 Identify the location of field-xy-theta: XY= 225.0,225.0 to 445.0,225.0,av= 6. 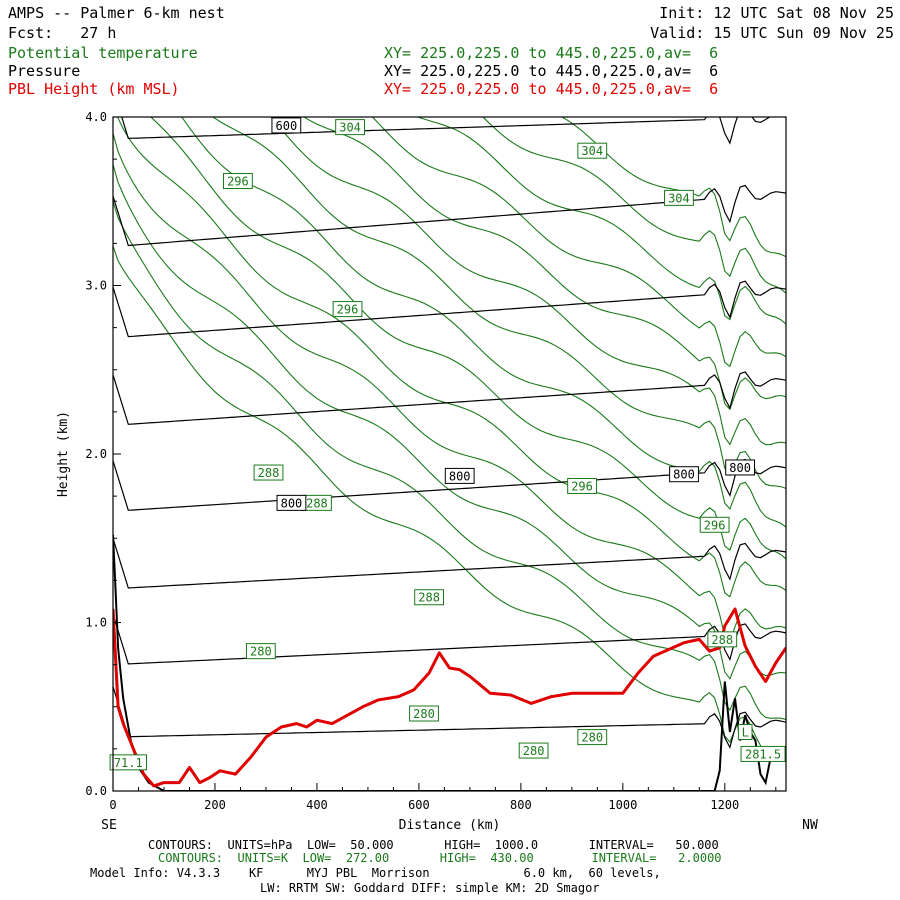
(551, 53).